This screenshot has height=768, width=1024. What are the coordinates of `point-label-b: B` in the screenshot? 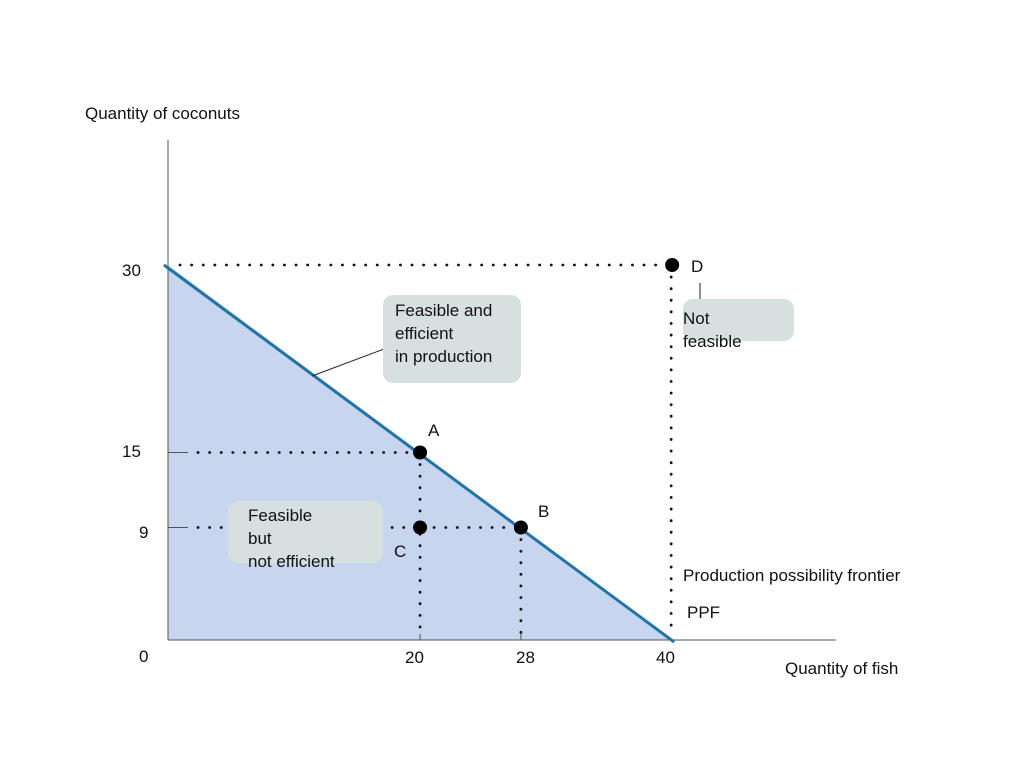 It's located at (544, 511).